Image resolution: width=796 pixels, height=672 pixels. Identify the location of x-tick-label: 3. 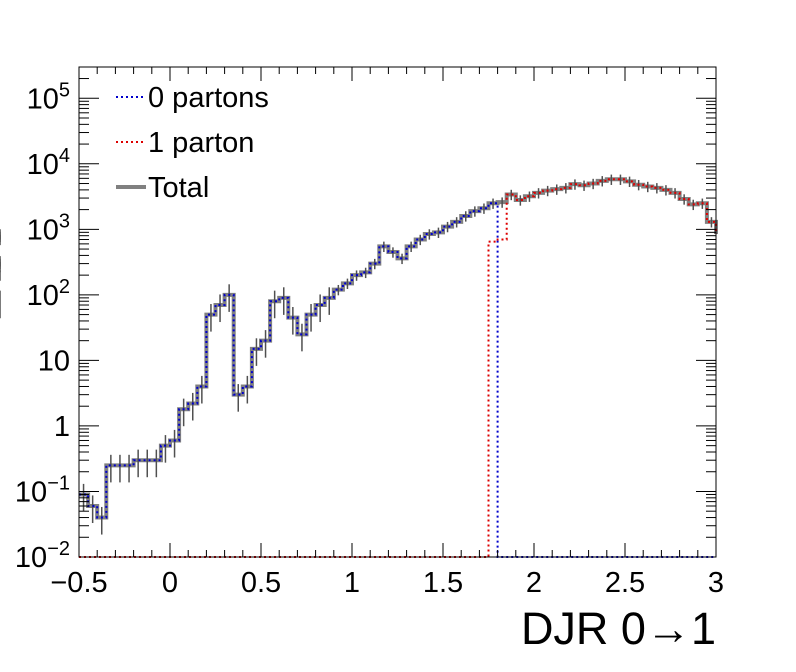
(716, 583).